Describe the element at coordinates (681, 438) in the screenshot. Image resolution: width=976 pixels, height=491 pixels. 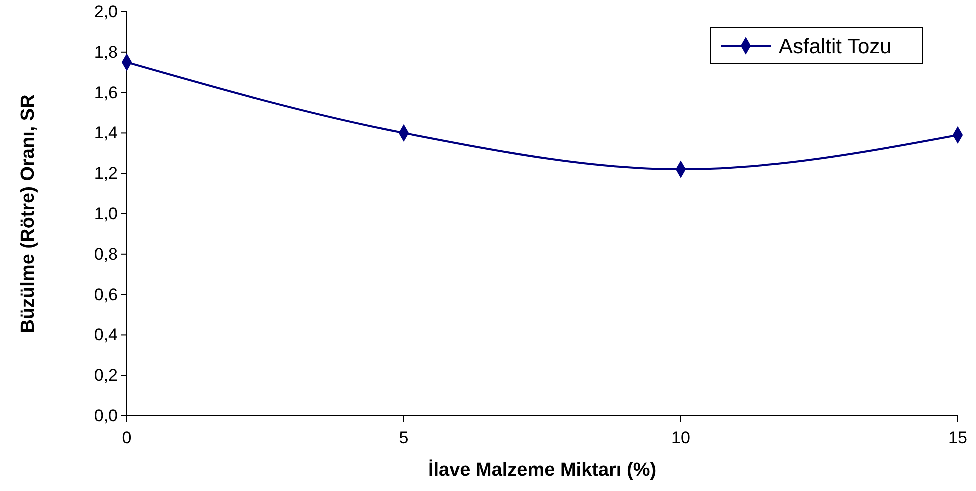
I see `x-tick-label: 10` at that location.